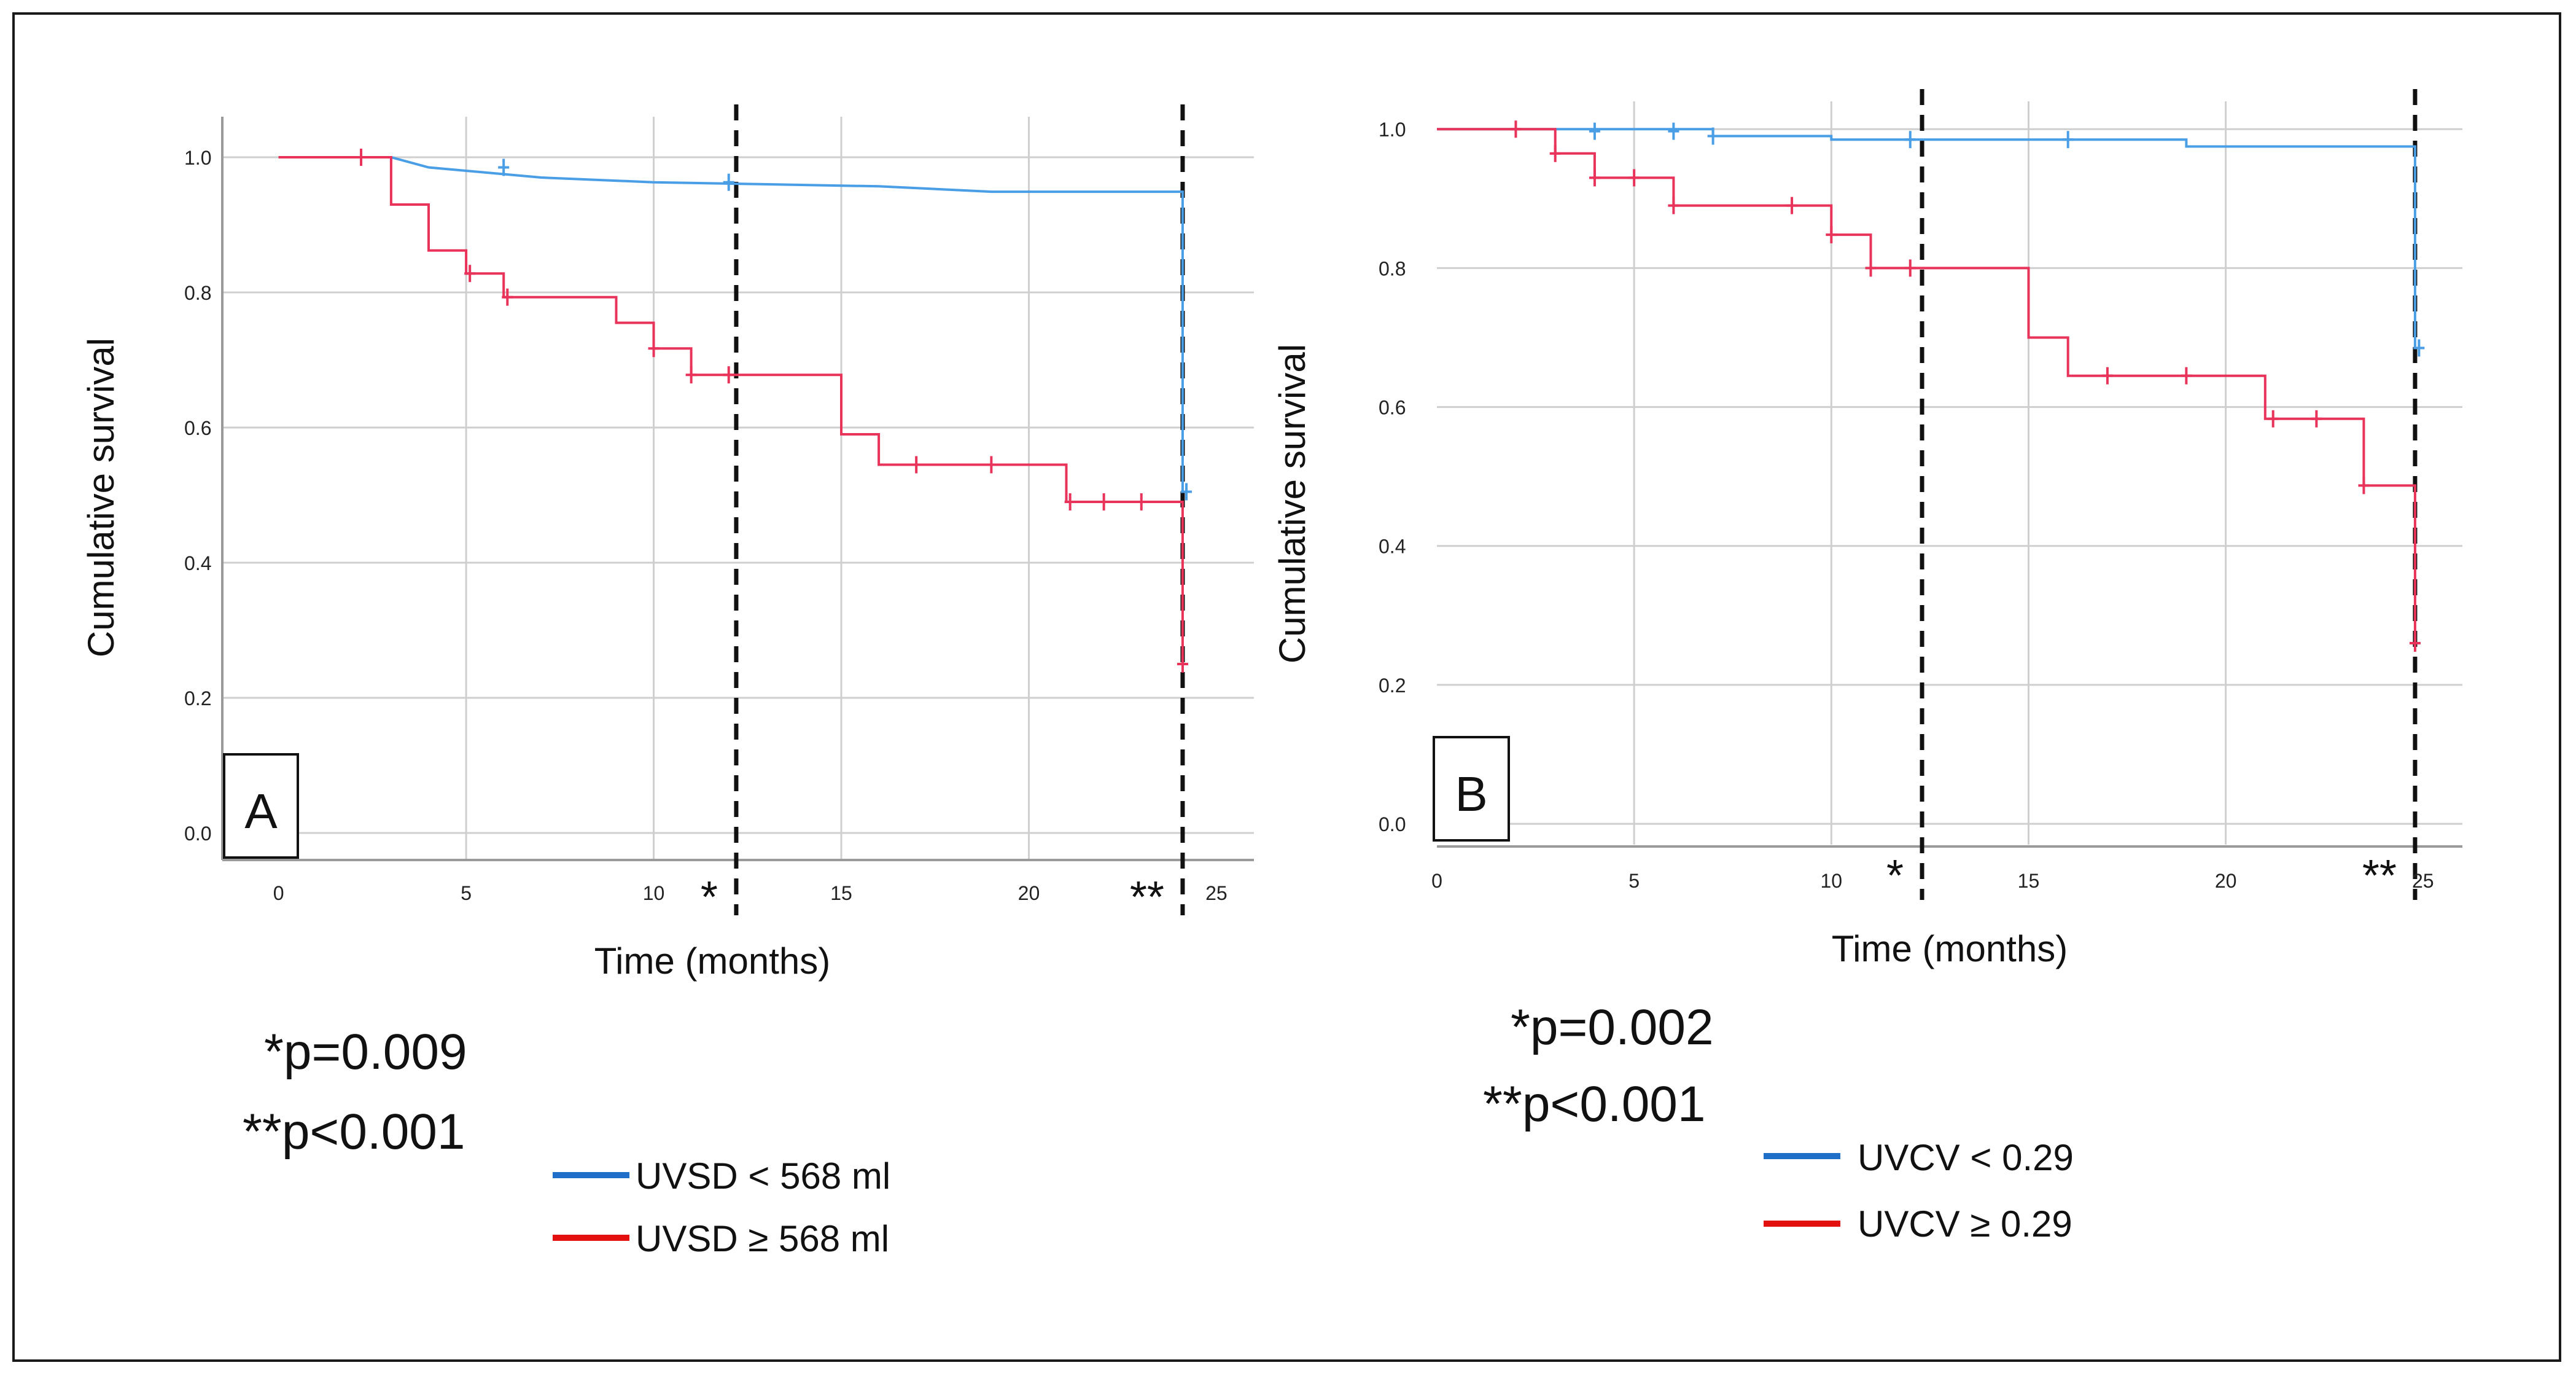  What do you see at coordinates (101, 498) in the screenshot?
I see `panel-a-ylabel: Cumulative survival` at bounding box center [101, 498].